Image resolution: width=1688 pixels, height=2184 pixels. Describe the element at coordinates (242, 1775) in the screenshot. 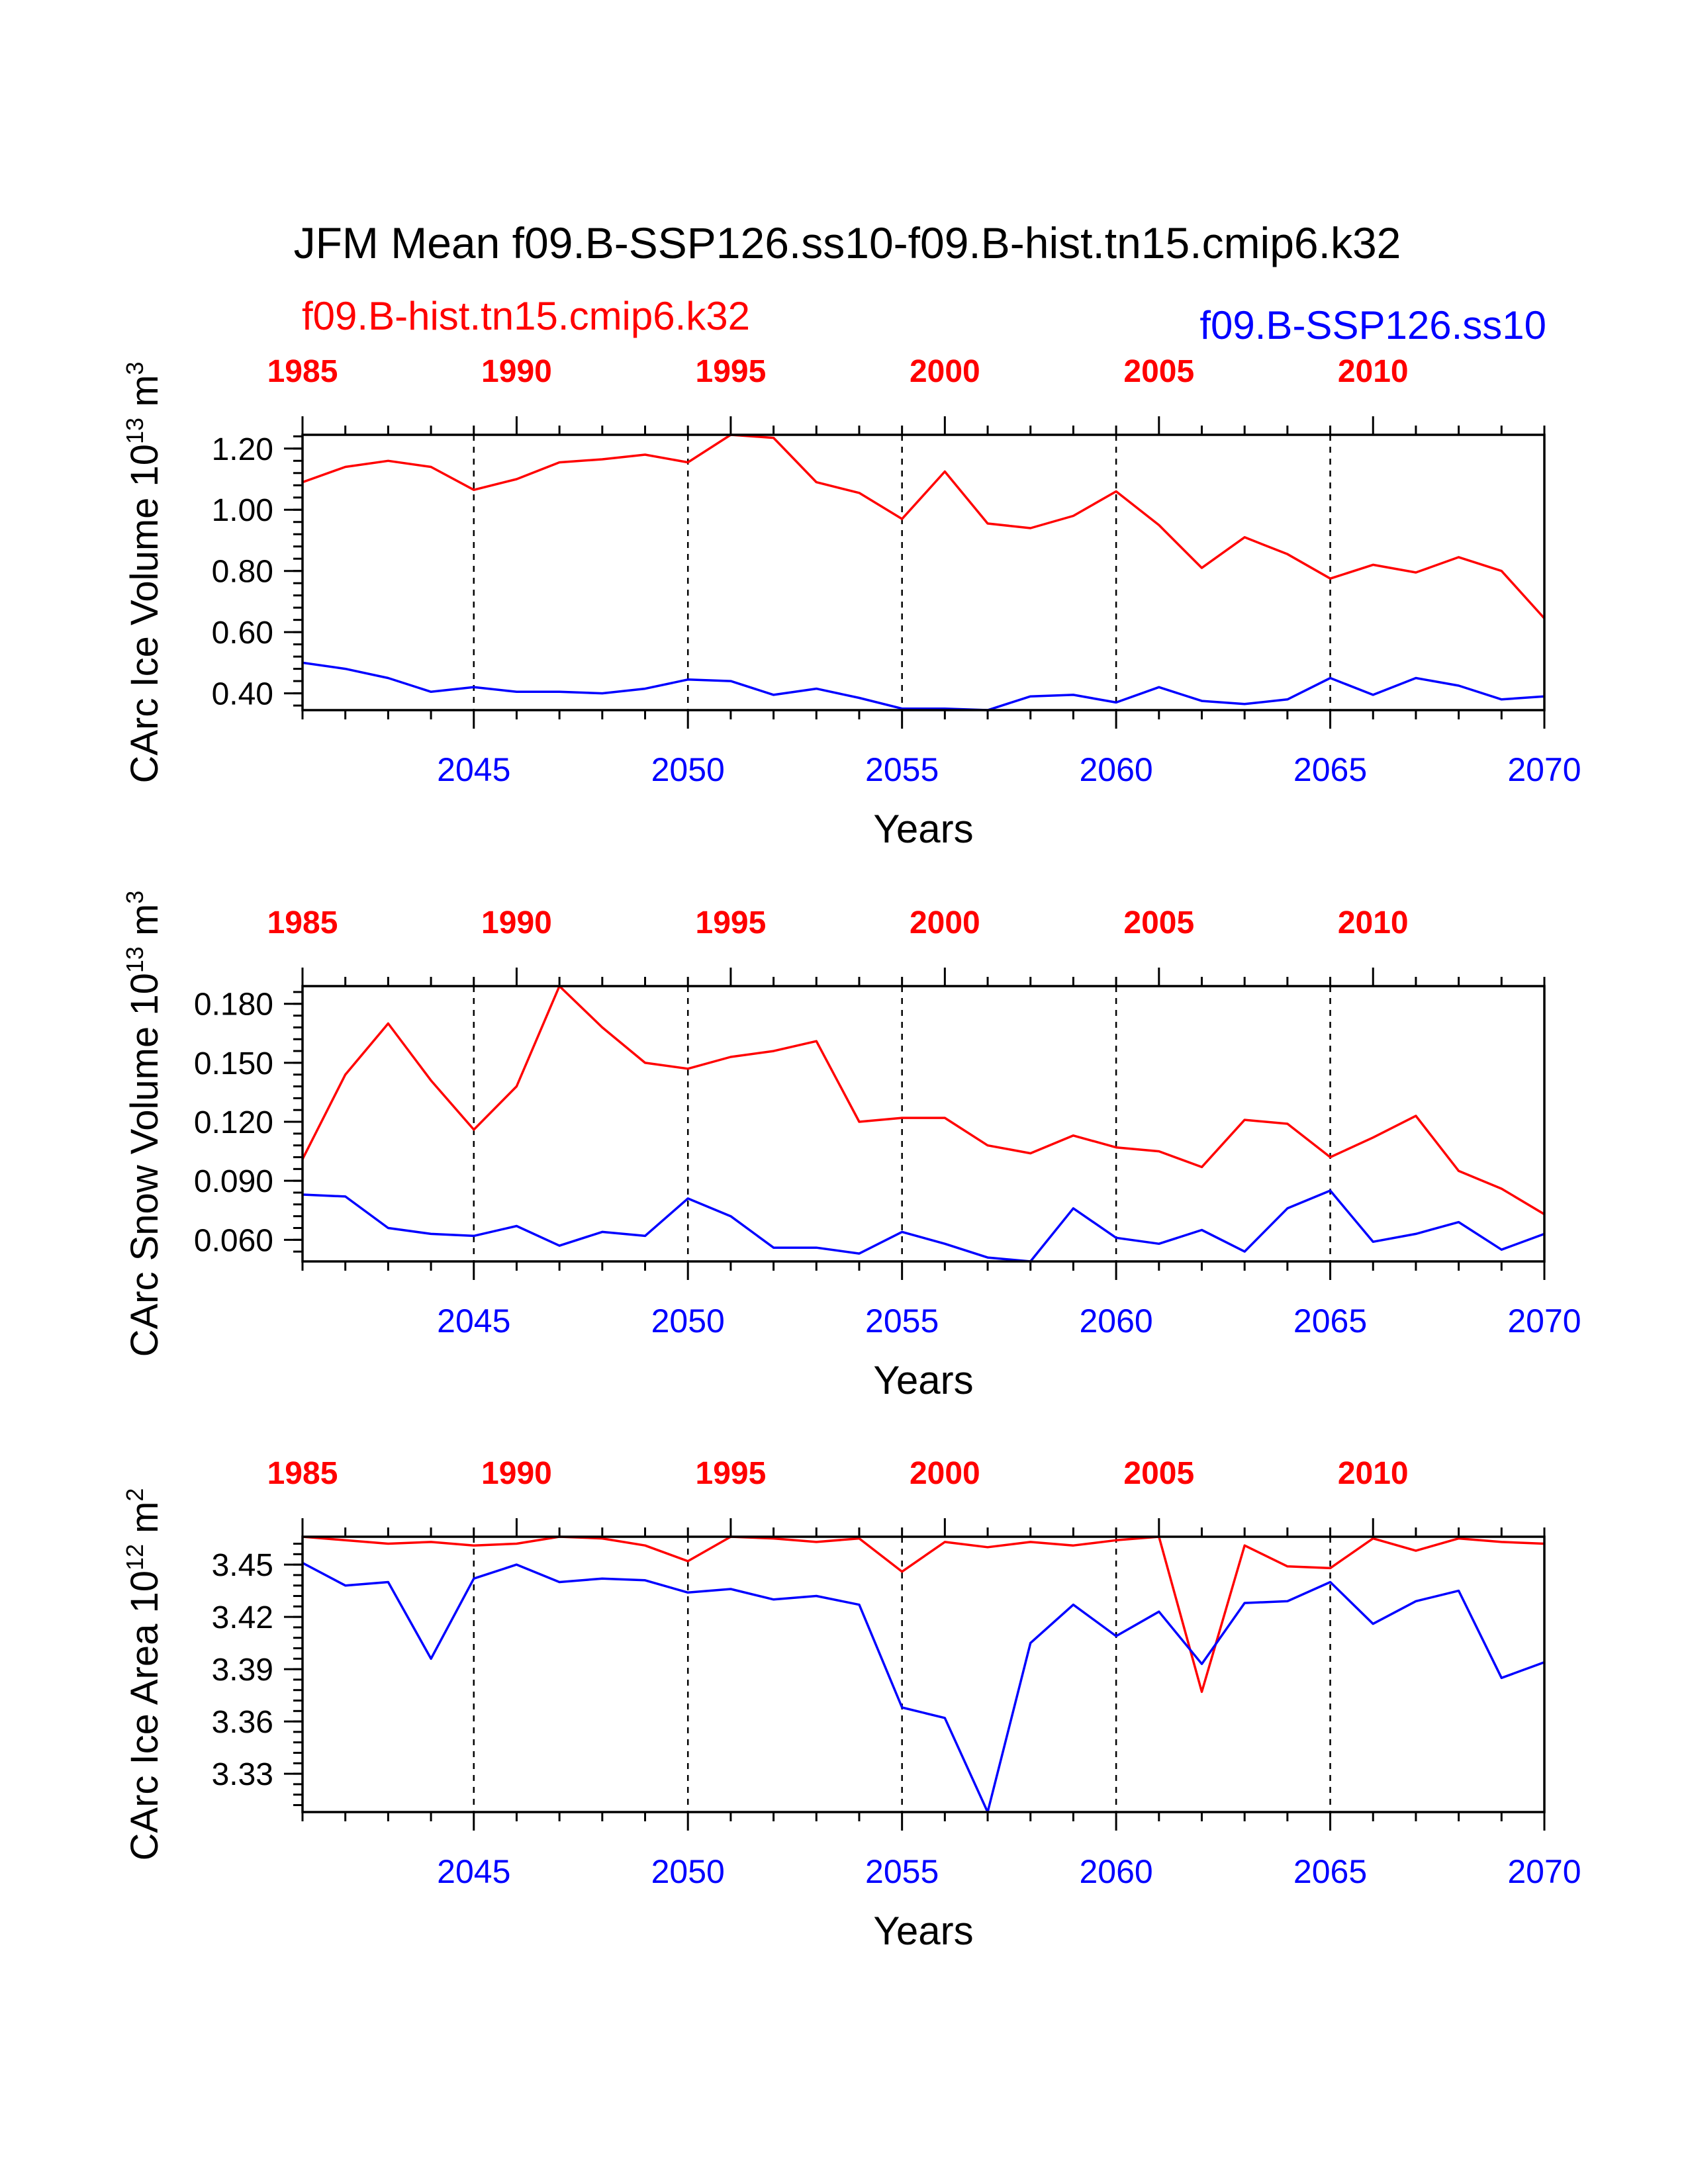

I see `y-tick-label: 3.33` at that location.